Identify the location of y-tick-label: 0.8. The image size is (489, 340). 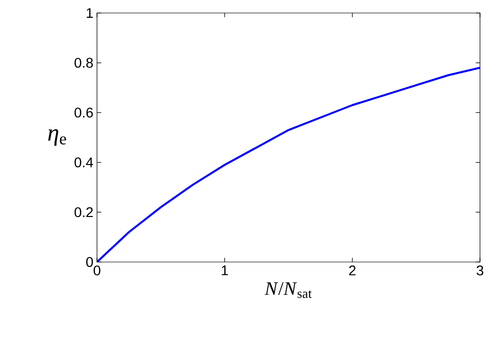
(83, 63).